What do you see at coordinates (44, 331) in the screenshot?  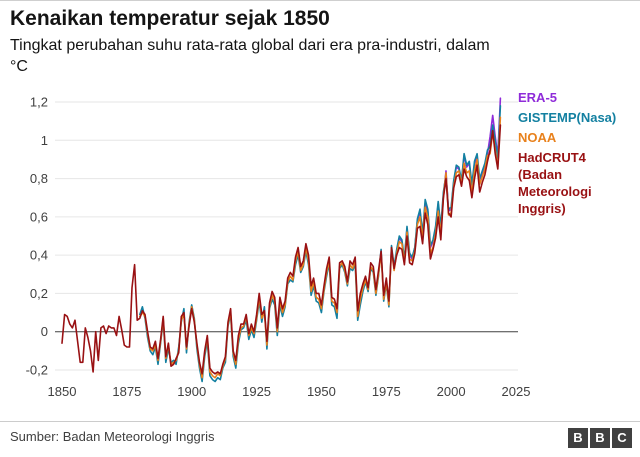 I see `y-tick-label: 0` at bounding box center [44, 331].